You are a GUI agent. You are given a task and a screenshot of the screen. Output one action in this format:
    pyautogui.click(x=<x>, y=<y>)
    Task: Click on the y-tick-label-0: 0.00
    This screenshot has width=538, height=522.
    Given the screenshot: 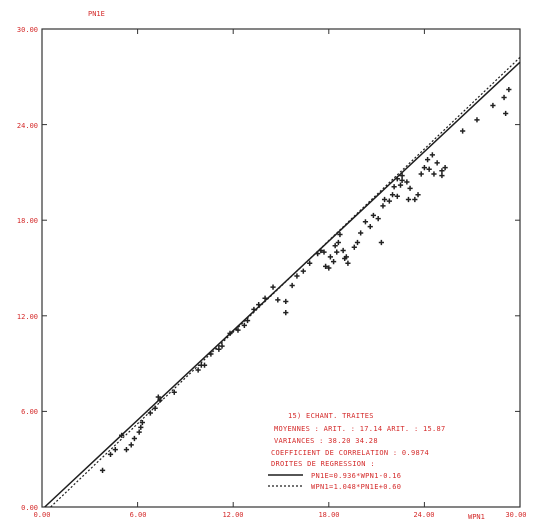 What is the action you would take?
    pyautogui.click(x=29, y=508)
    